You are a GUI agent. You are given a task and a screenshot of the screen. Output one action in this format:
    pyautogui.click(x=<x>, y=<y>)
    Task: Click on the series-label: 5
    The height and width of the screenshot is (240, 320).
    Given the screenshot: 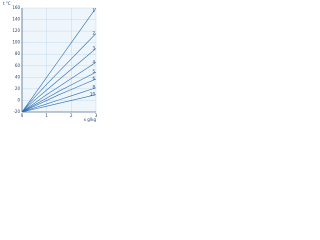 What is the action you would take?
    pyautogui.click(x=93, y=71)
    